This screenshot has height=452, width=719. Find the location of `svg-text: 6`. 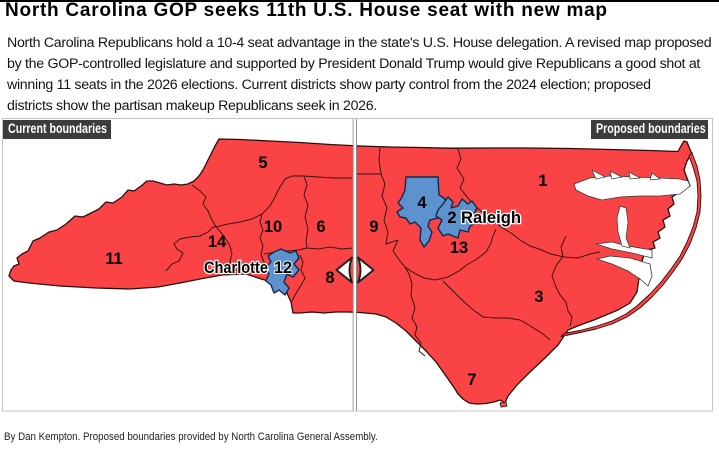

svg-text: 6 is located at coordinates (320, 227).